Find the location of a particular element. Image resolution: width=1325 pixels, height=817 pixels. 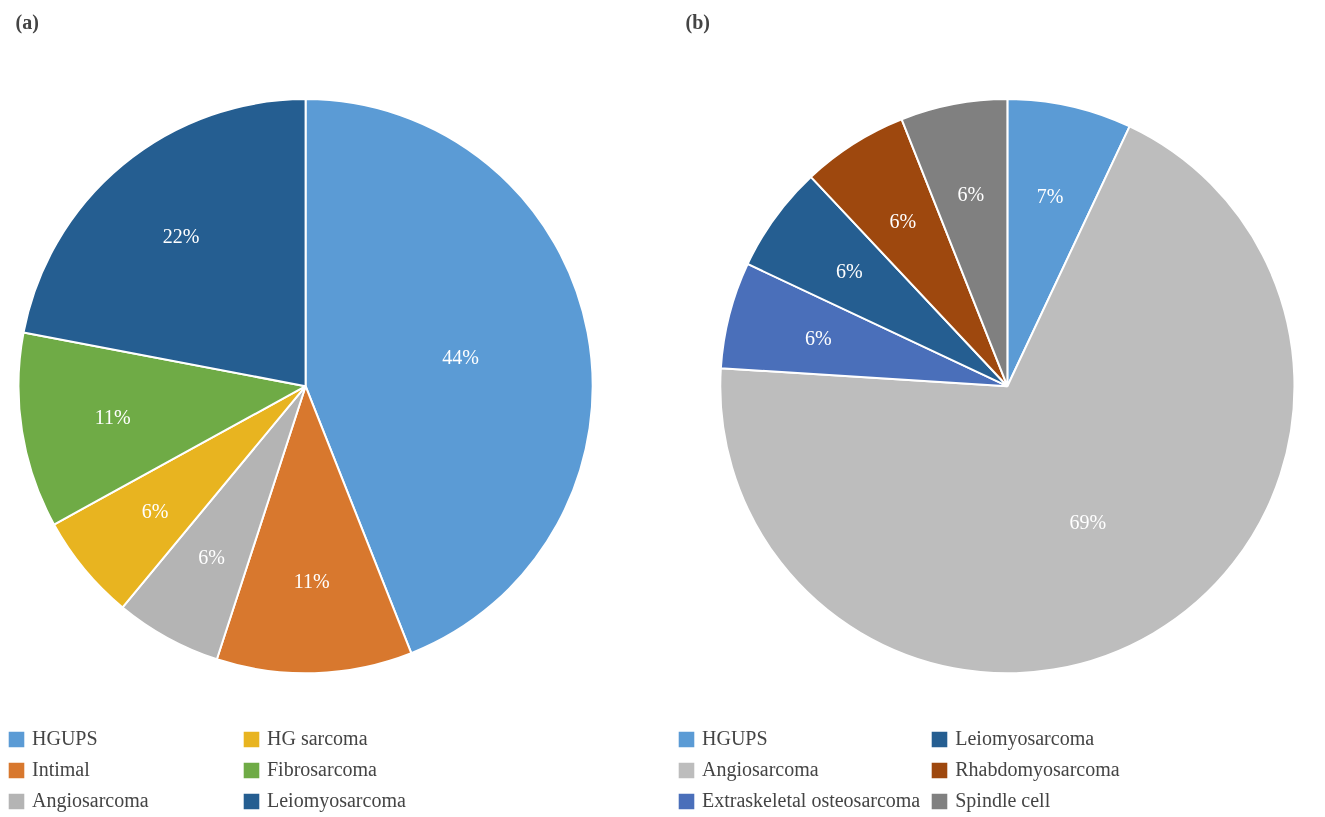

legend-label: HG sarcoma is located at coordinates (318, 738).